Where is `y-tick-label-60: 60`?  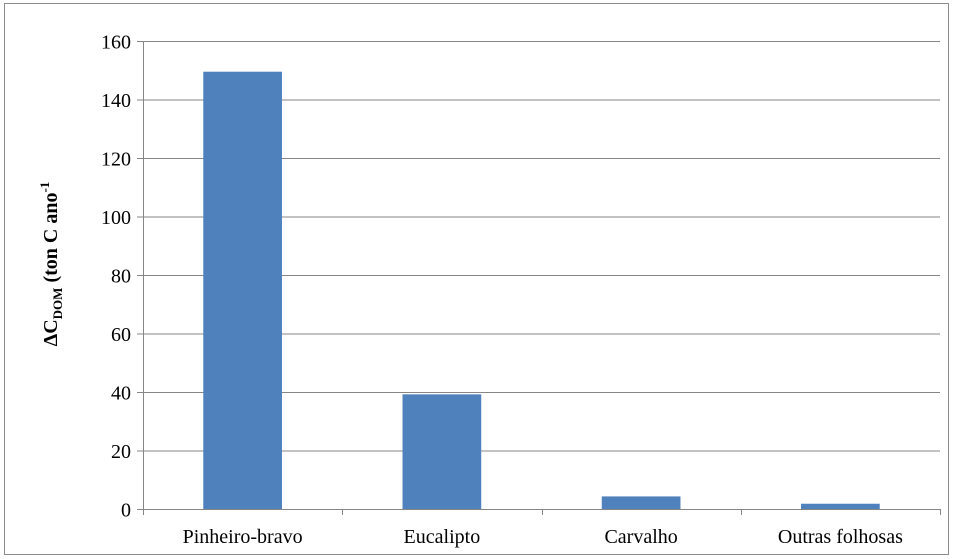 y-tick-label-60: 60 is located at coordinates (121, 335).